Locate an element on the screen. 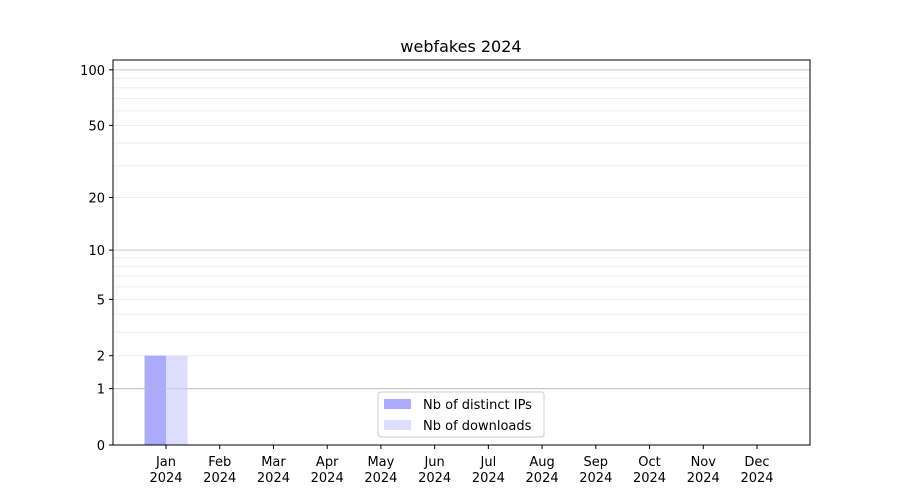 Image resolution: width=900 pixels, height=500 pixels. y-tick-label: 1 is located at coordinates (101, 390).